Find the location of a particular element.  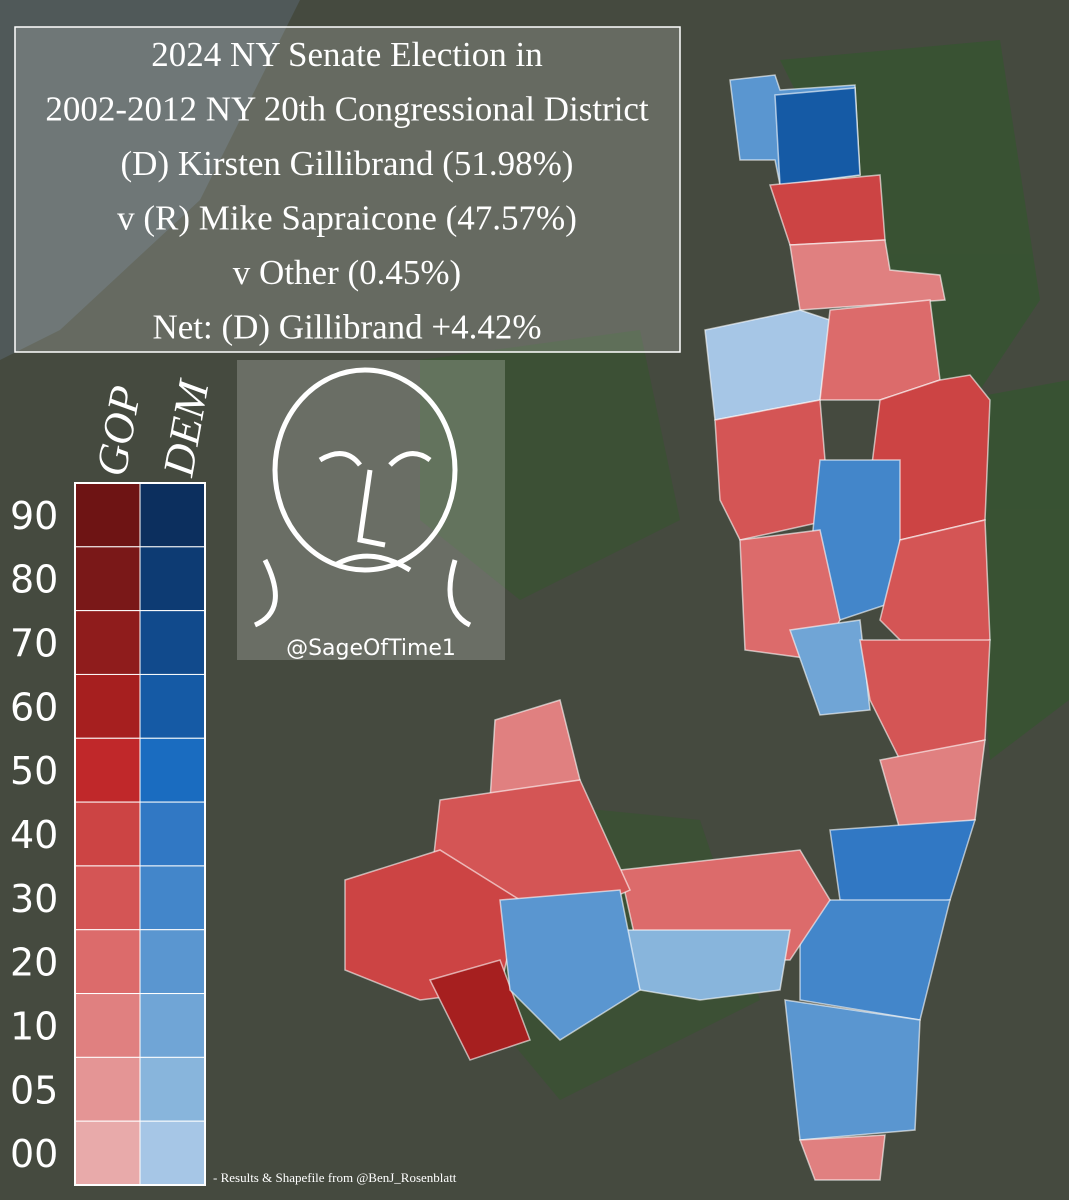

legend-level: 05 is located at coordinates (34, 1090).